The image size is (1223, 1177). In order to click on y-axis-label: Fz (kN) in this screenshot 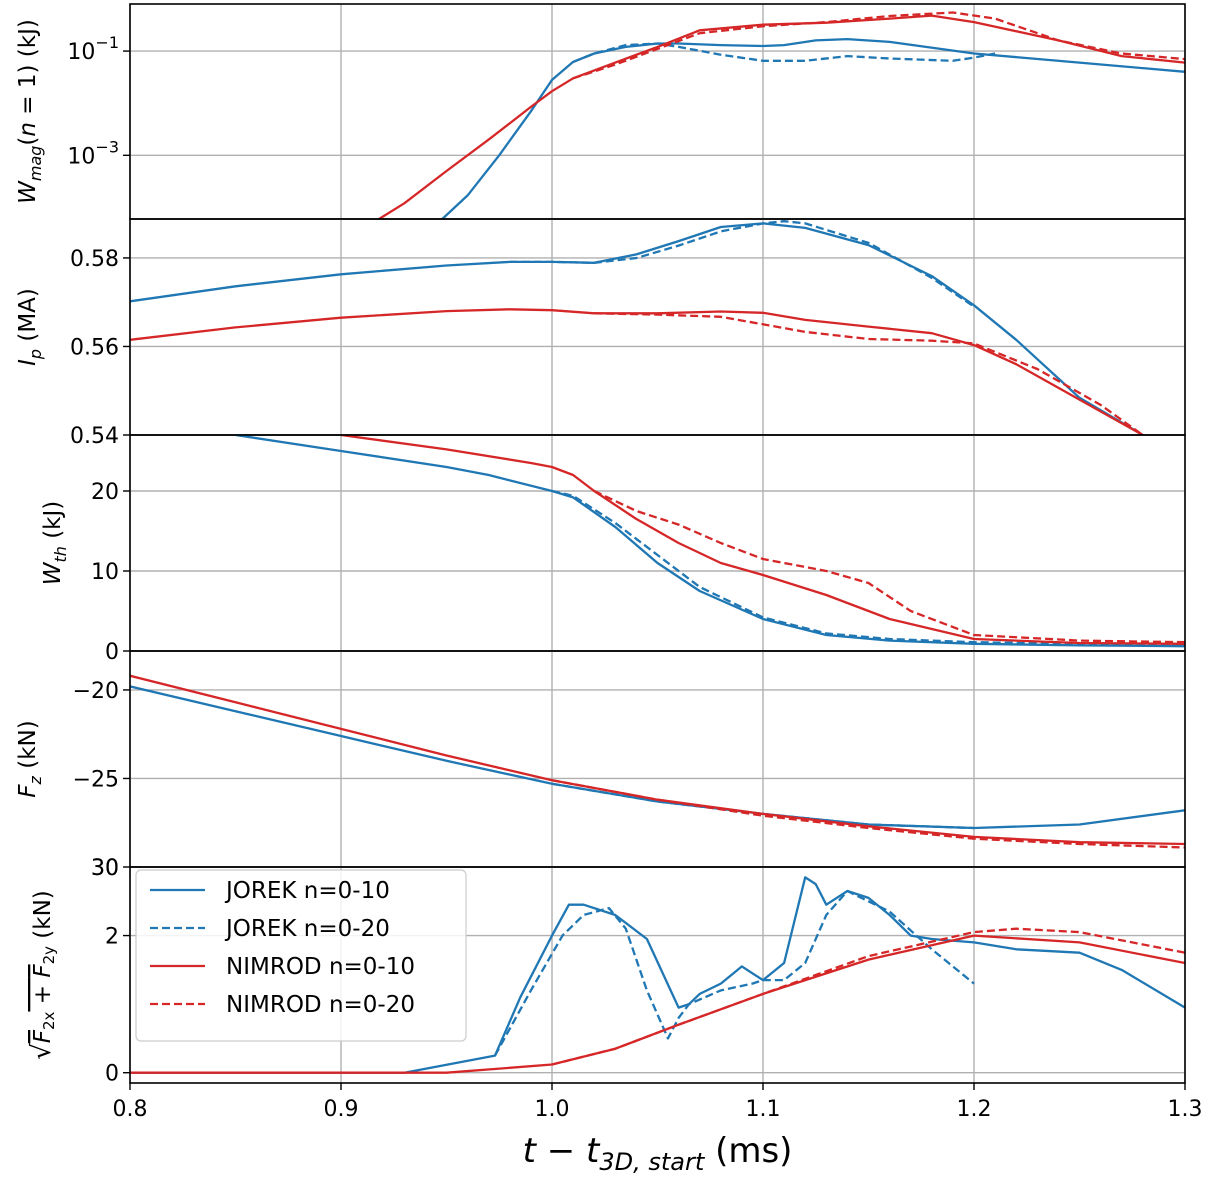, I will do `click(30, 758)`.